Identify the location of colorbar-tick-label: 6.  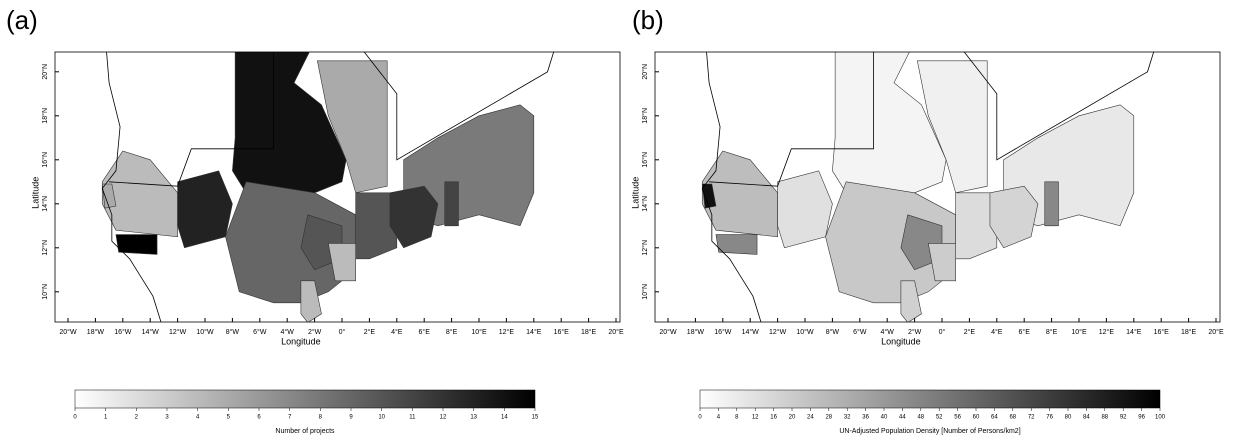
(259, 418).